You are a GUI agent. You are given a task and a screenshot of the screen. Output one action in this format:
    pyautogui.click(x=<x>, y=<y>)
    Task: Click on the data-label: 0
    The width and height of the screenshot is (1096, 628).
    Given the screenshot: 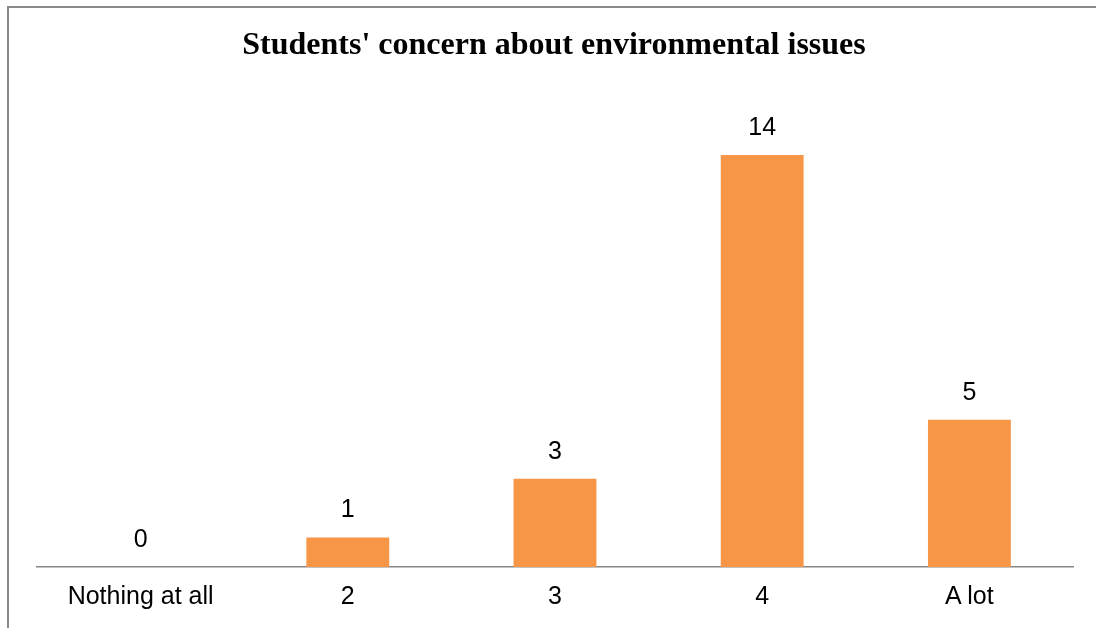 What is the action you would take?
    pyautogui.click(x=140, y=537)
    